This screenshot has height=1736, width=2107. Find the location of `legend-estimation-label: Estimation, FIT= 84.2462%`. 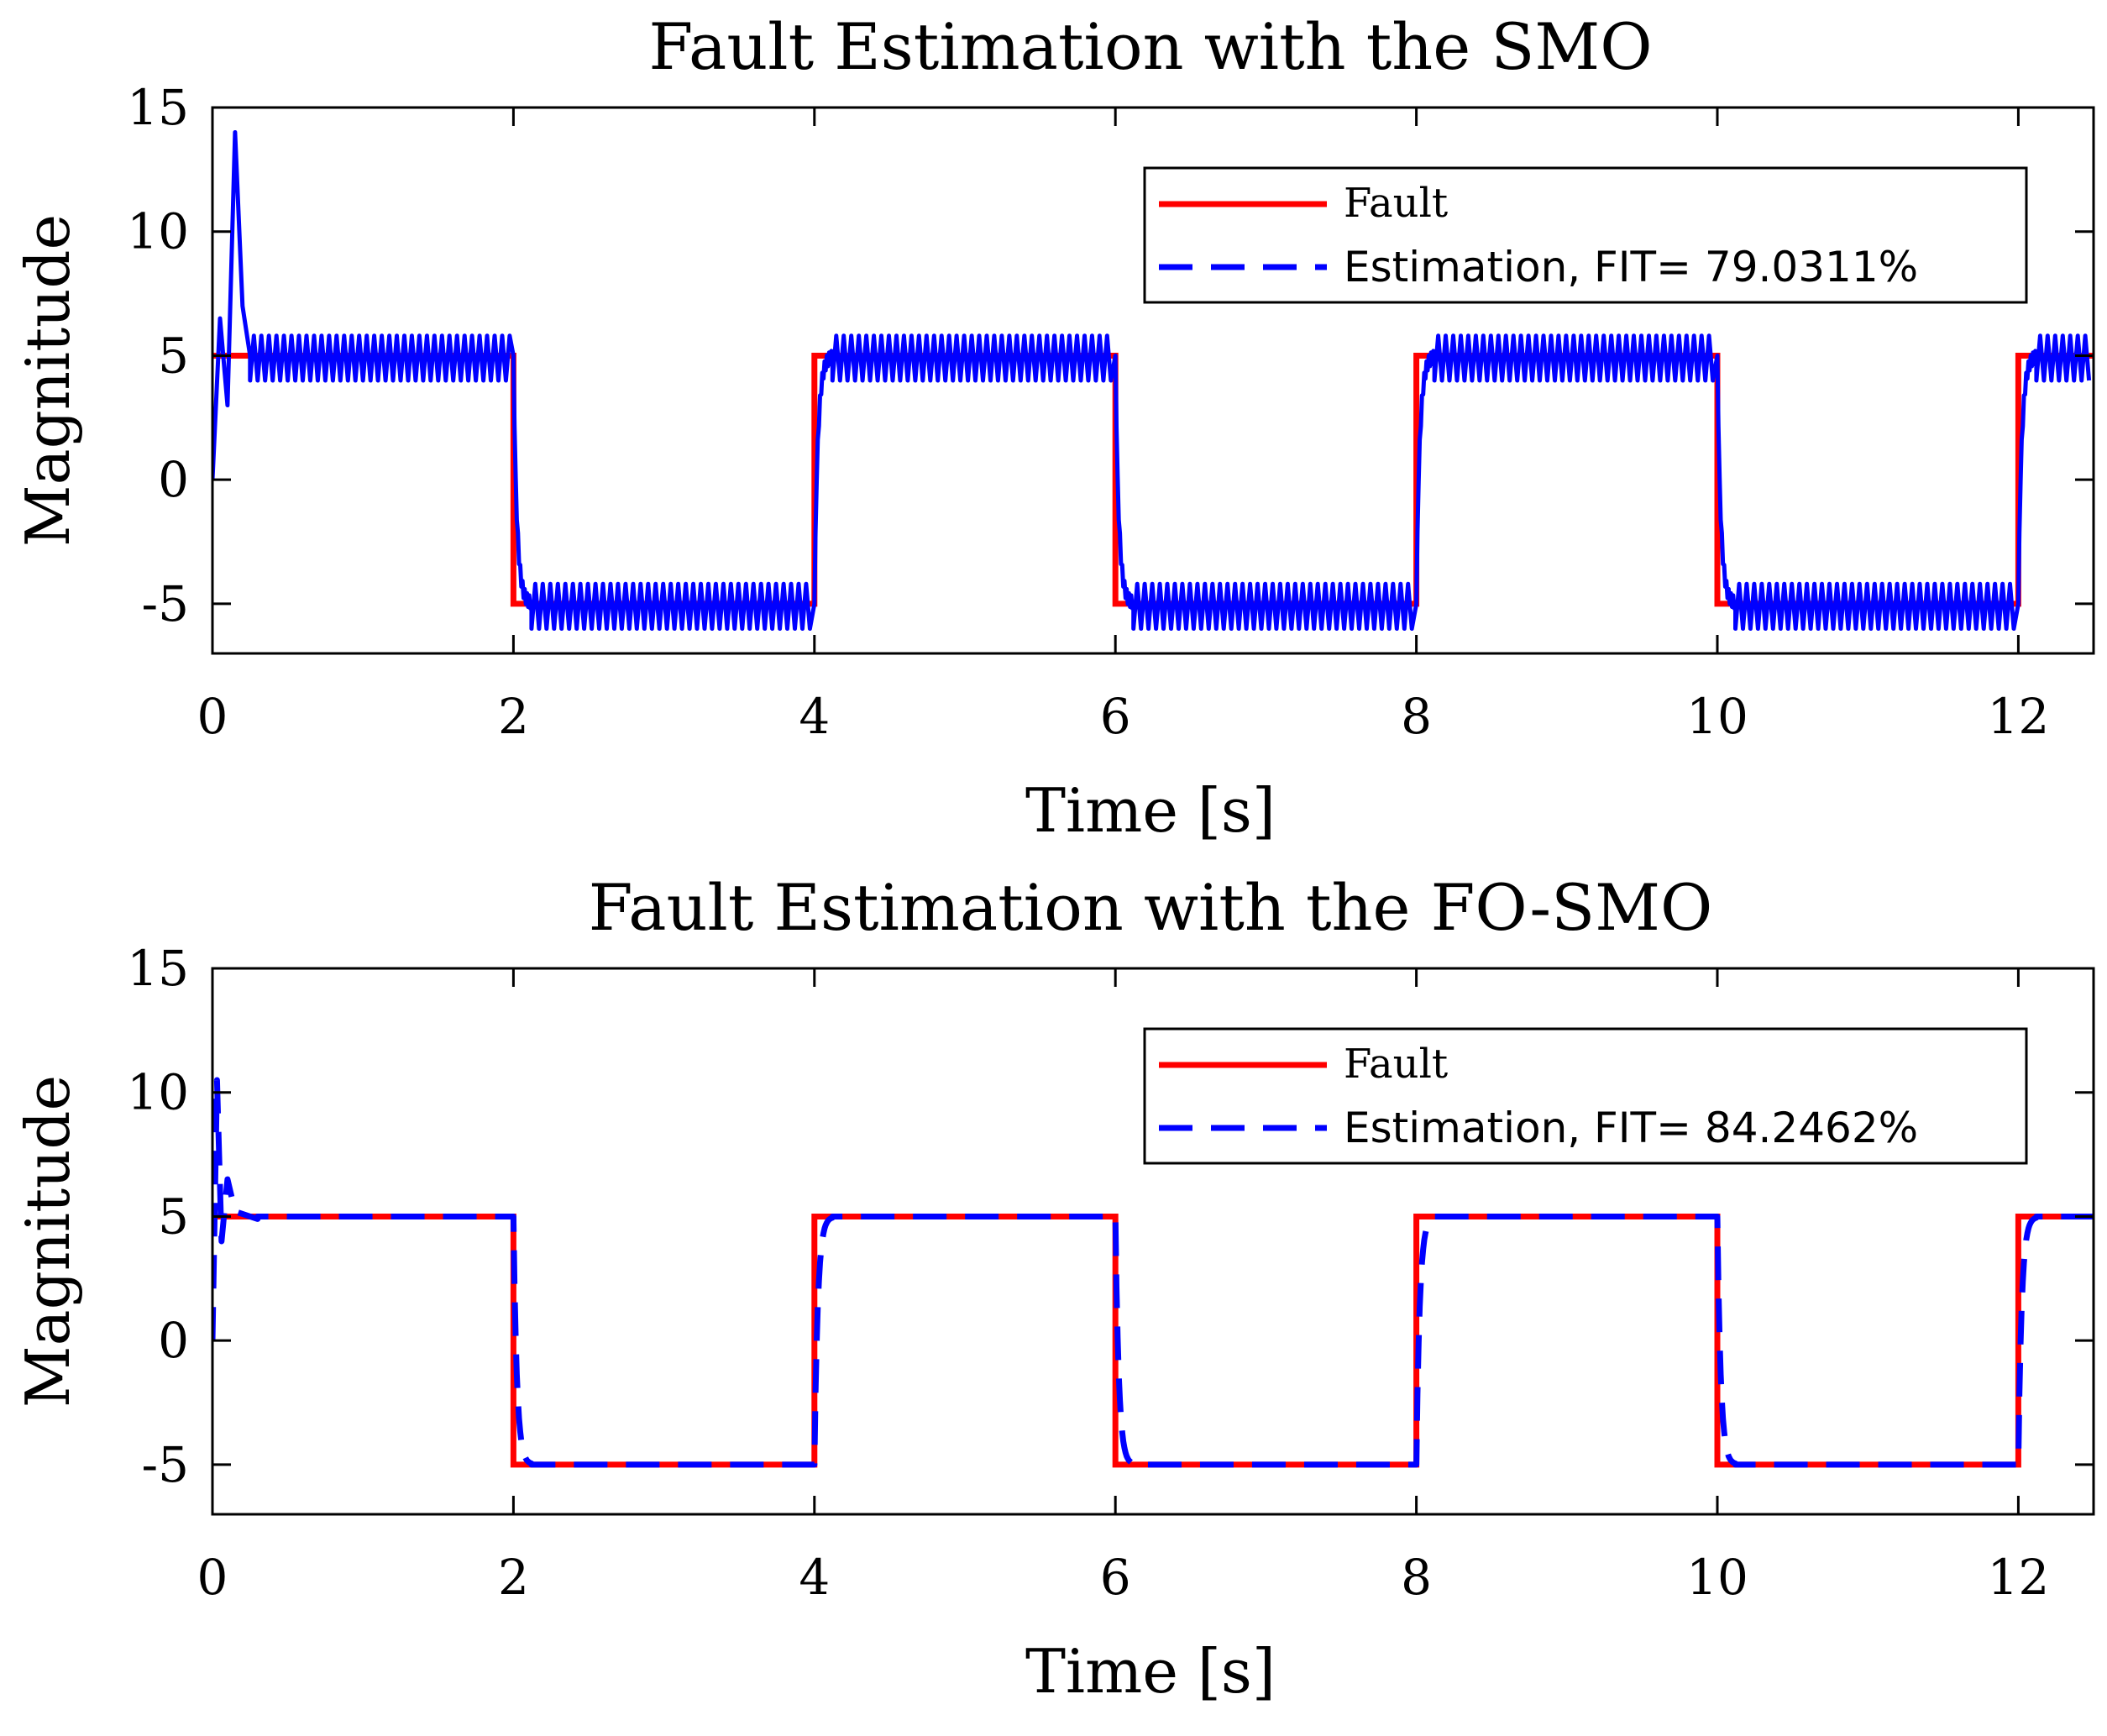

legend-estimation-label: Estimation, FIT= 84.2462% is located at coordinates (1631, 1128).